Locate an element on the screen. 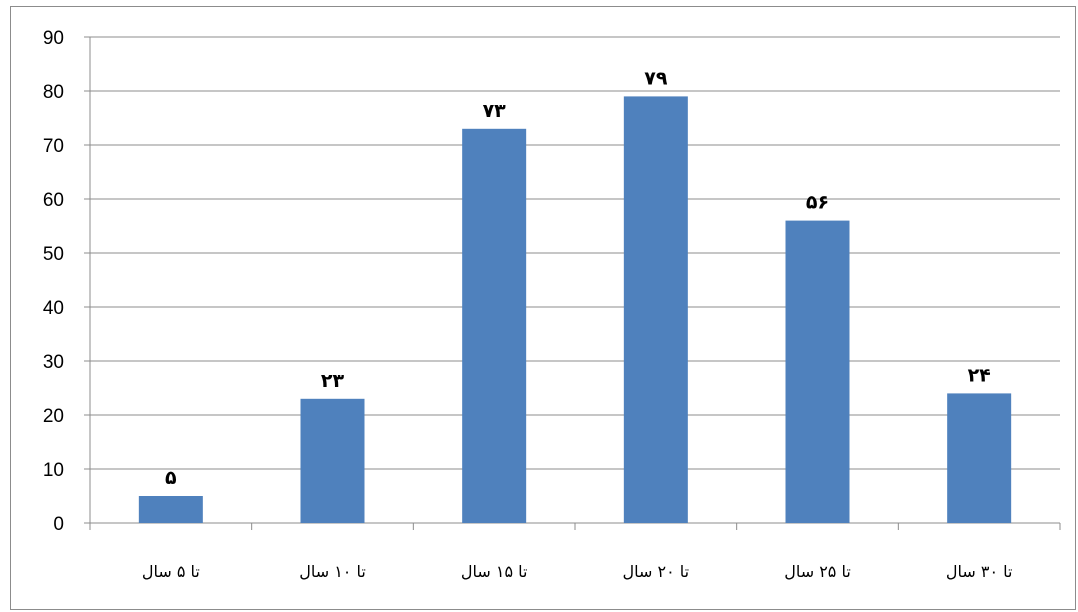  data-label: ۲۳ is located at coordinates (333, 381).